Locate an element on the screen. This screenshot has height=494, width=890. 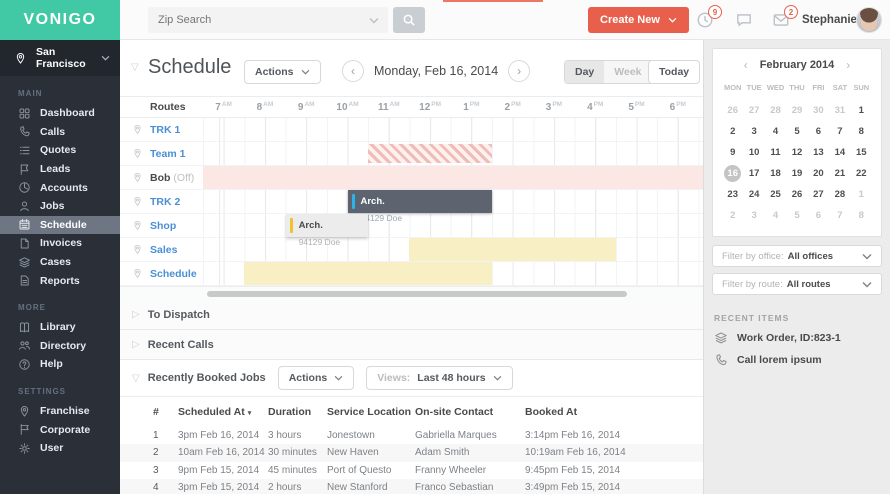
column-header-service-location: Service Location is located at coordinates (369, 412).